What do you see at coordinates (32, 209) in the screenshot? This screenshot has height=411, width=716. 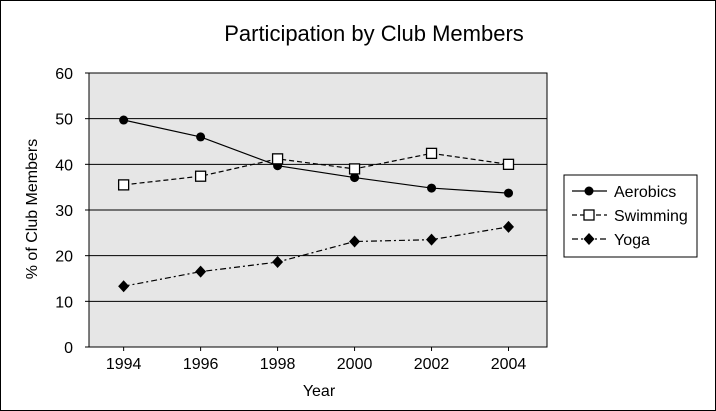 I see `y-axis-label: % of Club Members` at bounding box center [32, 209].